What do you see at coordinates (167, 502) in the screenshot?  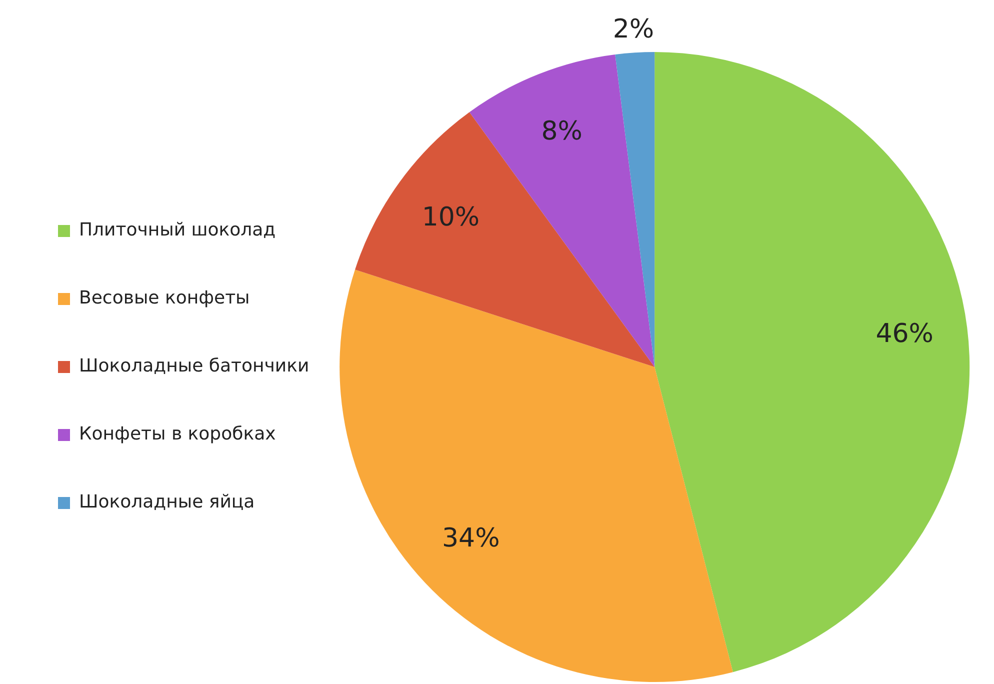 I see `legend-label: Шоколадные яйца` at bounding box center [167, 502].